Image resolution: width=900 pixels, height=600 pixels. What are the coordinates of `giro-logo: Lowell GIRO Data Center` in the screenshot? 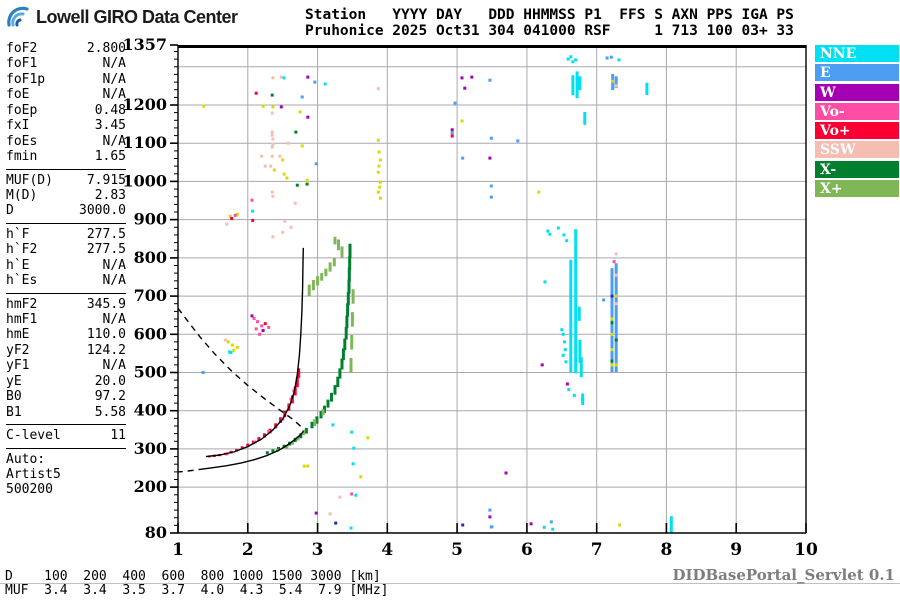 It's located at (122, 17).